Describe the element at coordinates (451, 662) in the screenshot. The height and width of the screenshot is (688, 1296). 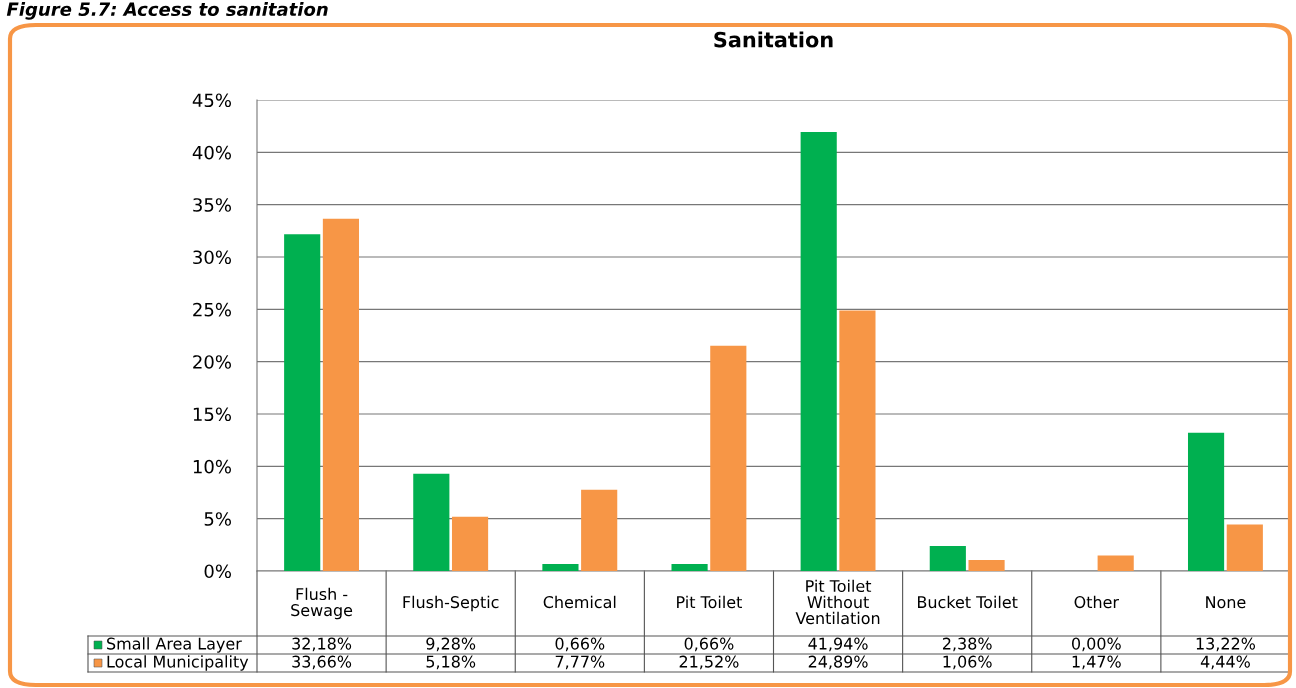
I see `data-label: 5,18%` at that location.